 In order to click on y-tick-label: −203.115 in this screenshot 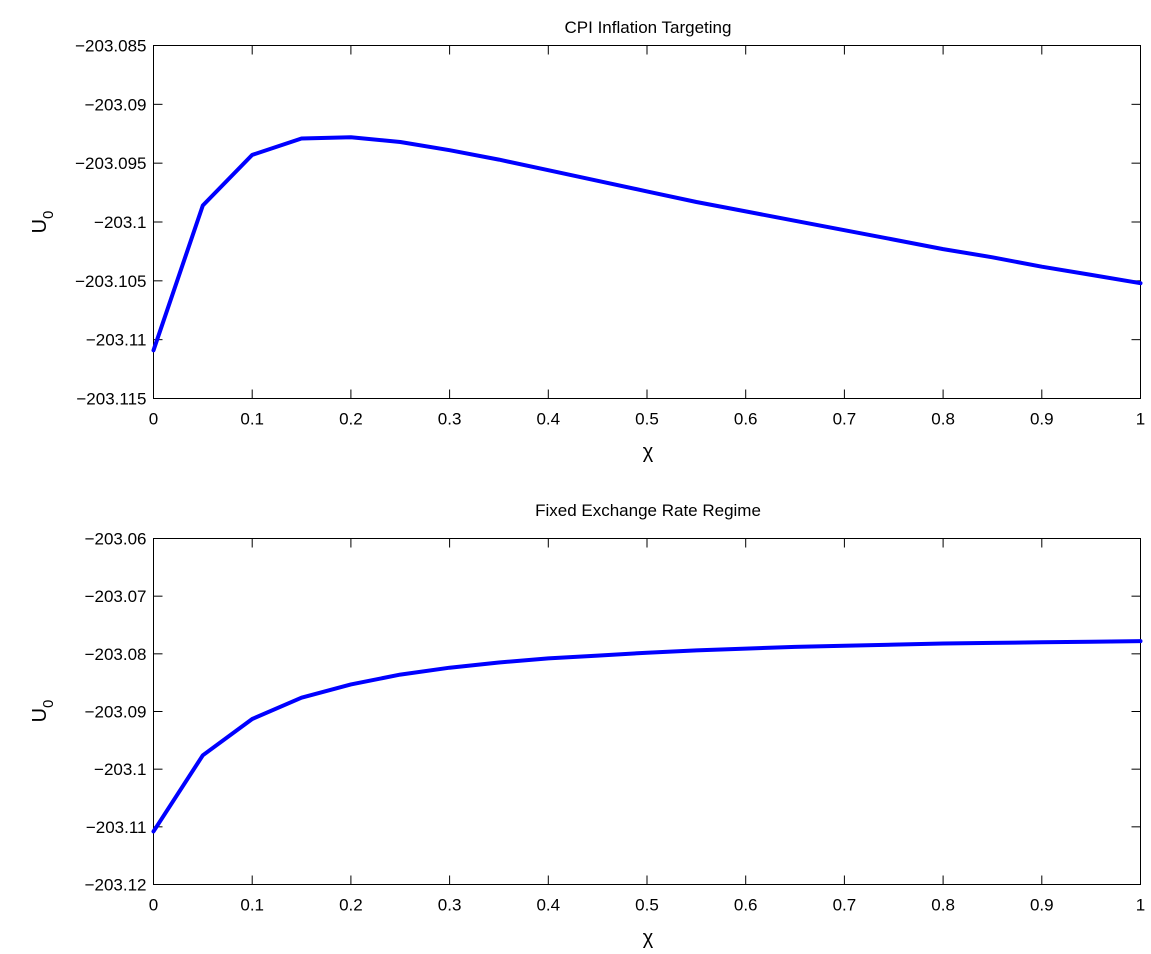, I will do `click(111, 399)`.